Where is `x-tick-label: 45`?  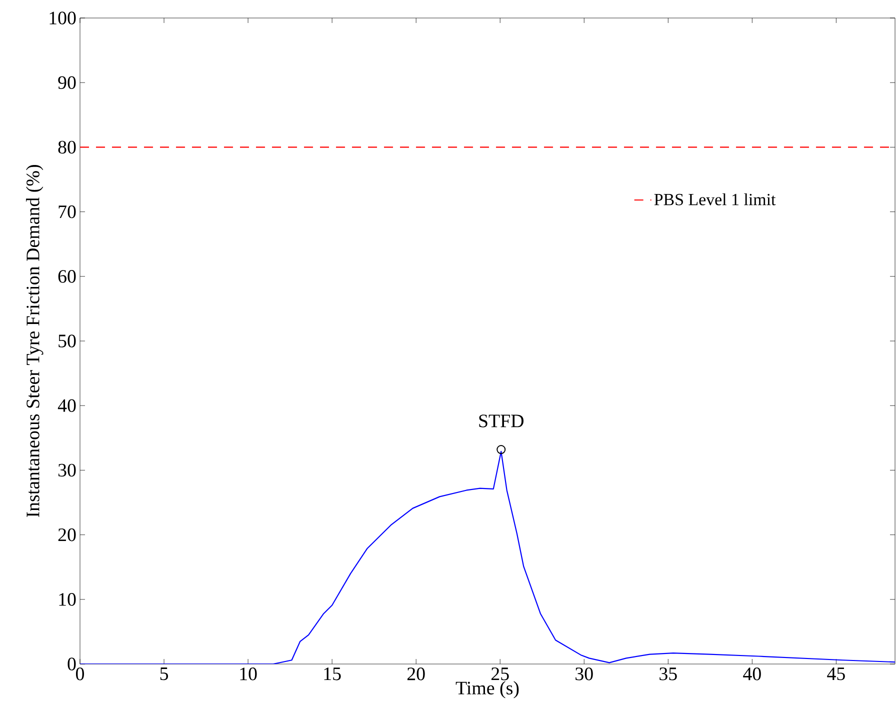 x-tick-label: 45 is located at coordinates (836, 674).